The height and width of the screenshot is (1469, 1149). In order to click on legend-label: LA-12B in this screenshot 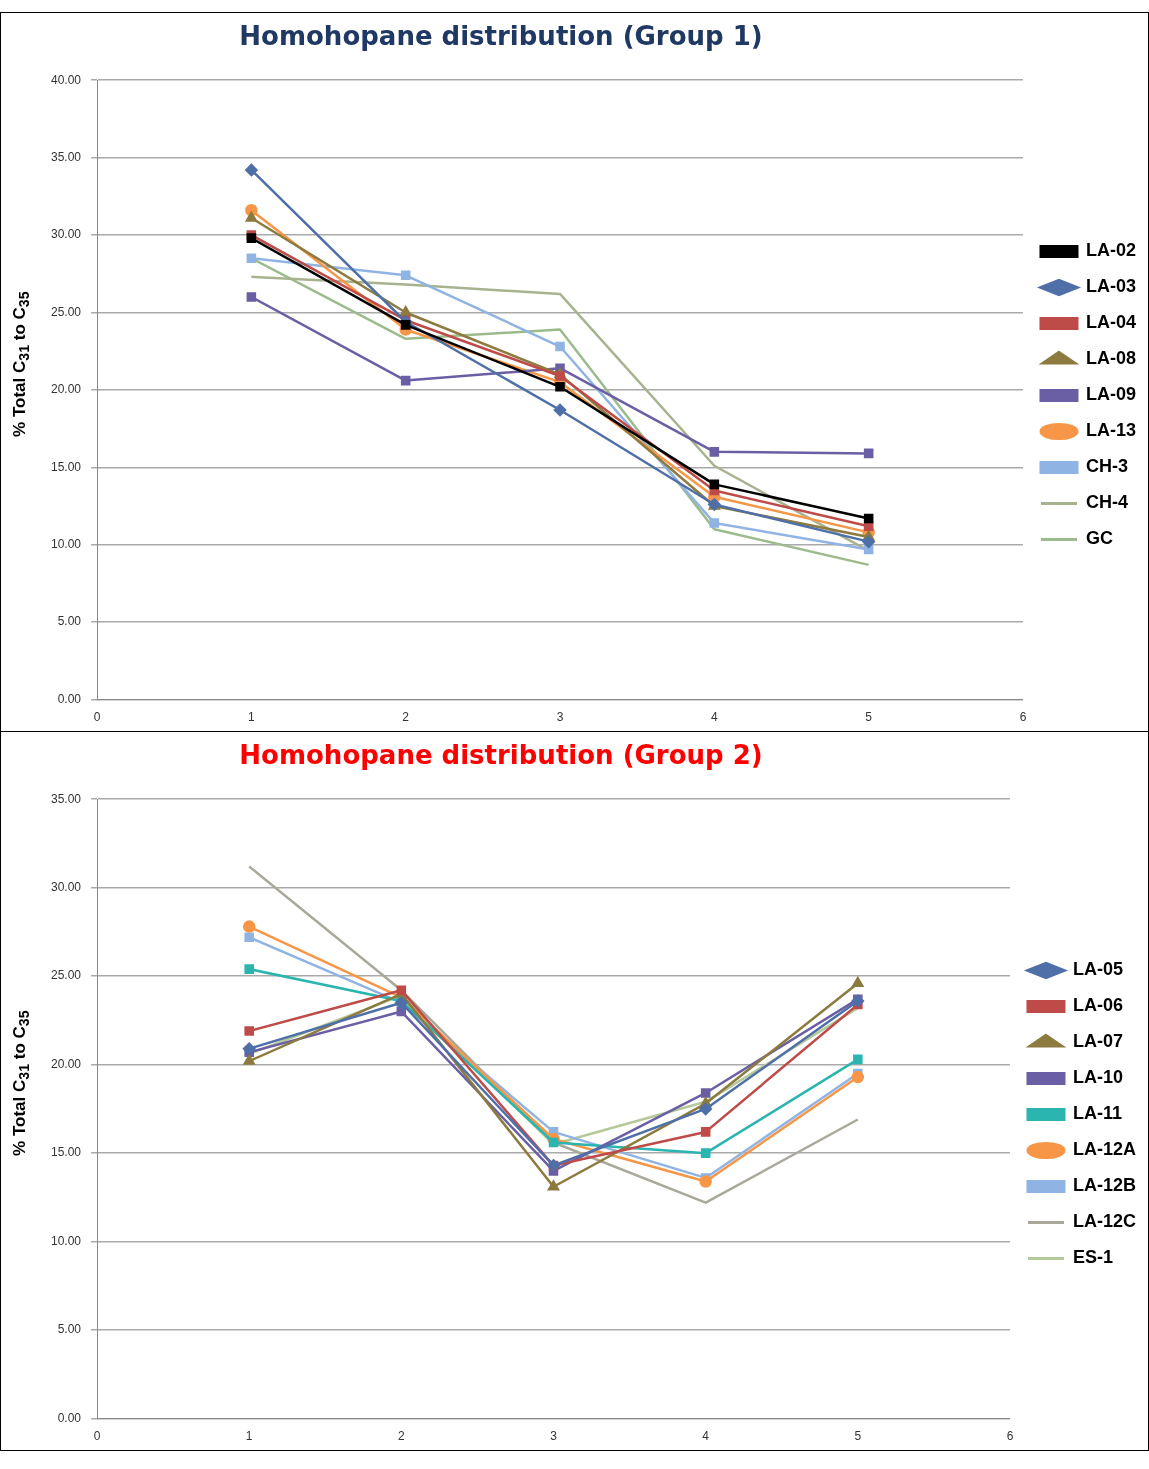, I will do `click(1104, 1185)`.